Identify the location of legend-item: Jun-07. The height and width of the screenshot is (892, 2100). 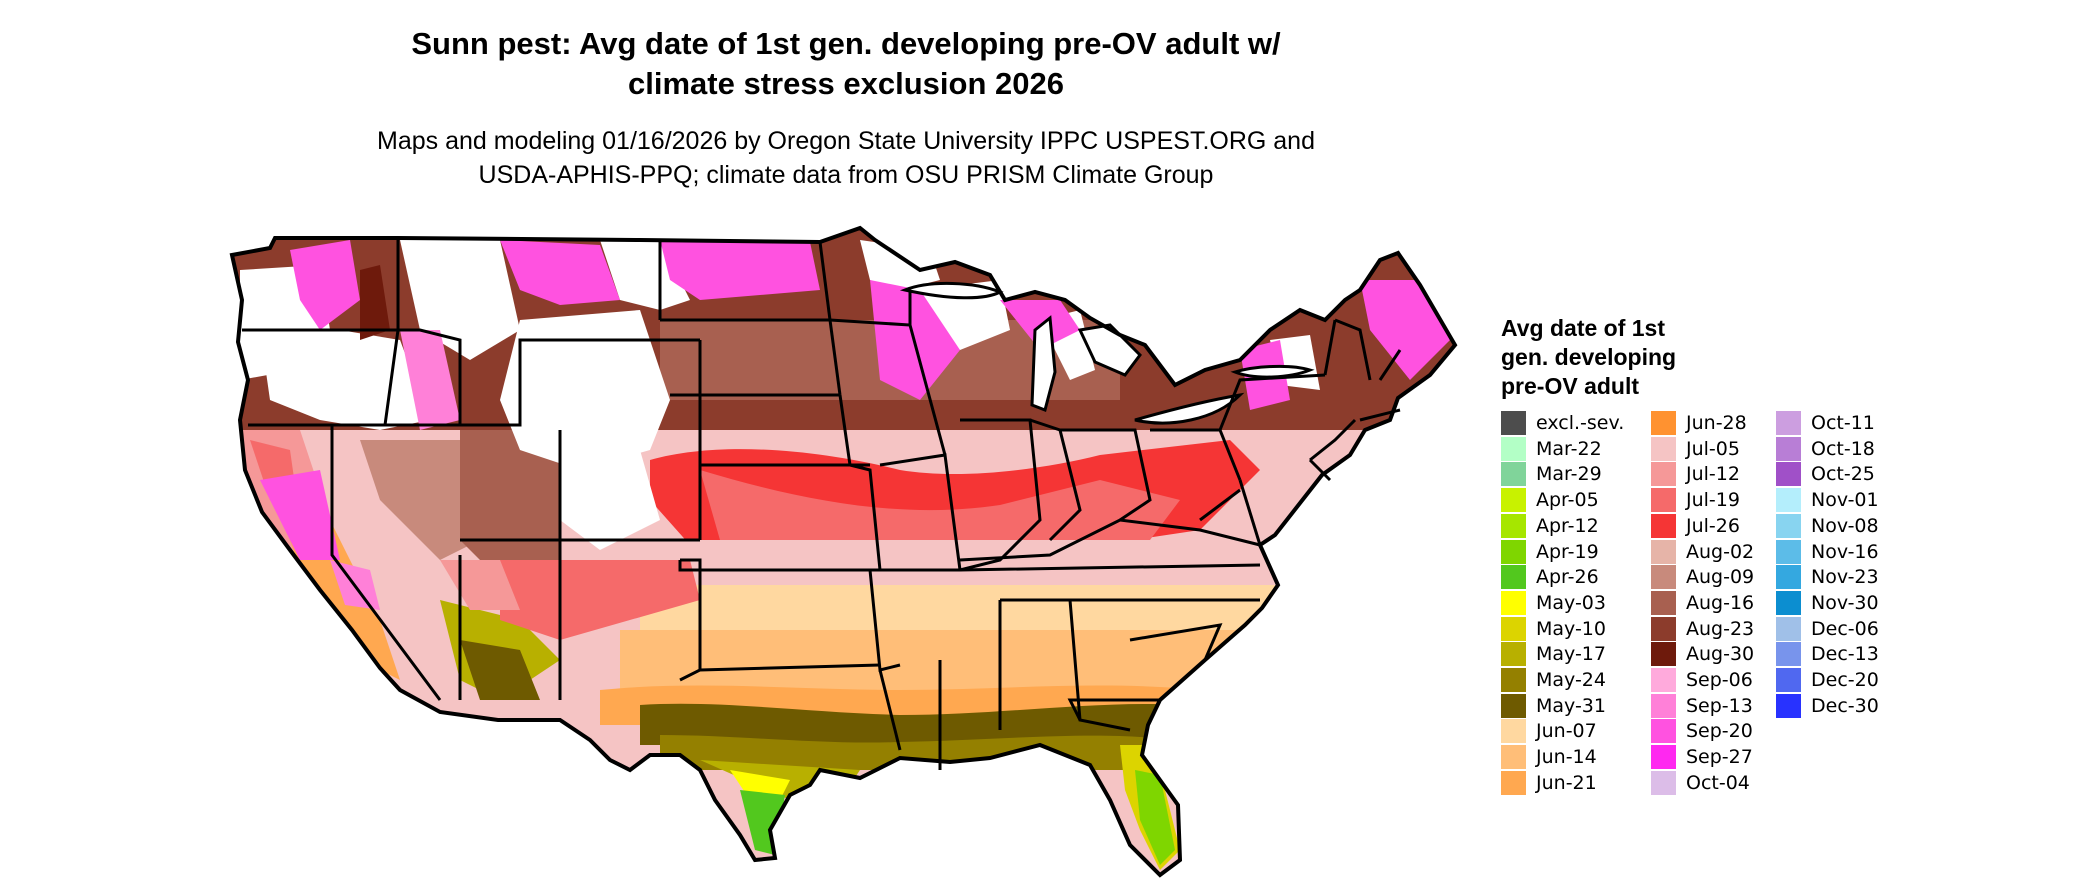
(1549, 731).